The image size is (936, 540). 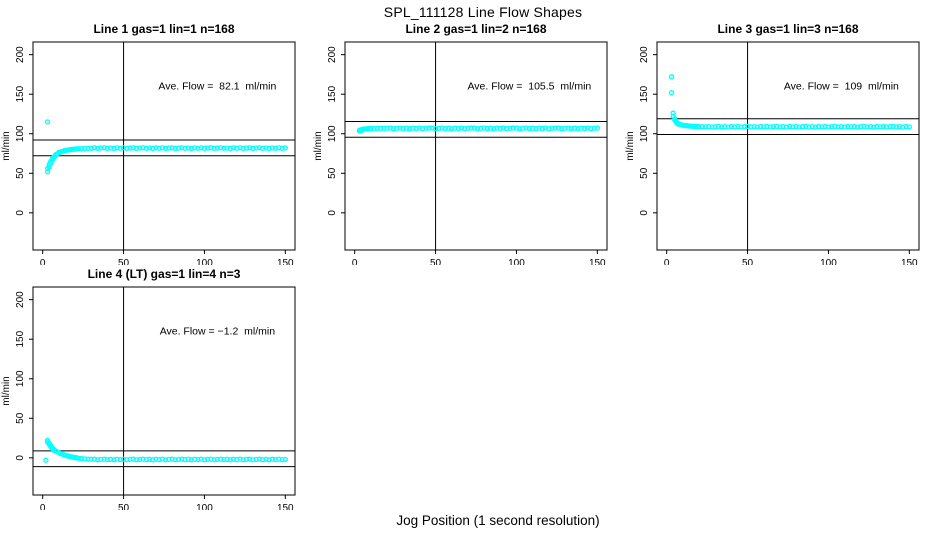 What do you see at coordinates (787, 29) in the screenshot?
I see `panel-title: Line 3 gas=1 lin=3 n=168` at bounding box center [787, 29].